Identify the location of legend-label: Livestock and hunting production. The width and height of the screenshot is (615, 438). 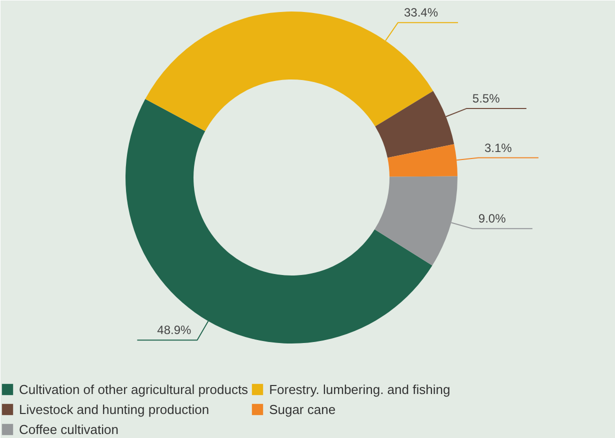
(114, 409).